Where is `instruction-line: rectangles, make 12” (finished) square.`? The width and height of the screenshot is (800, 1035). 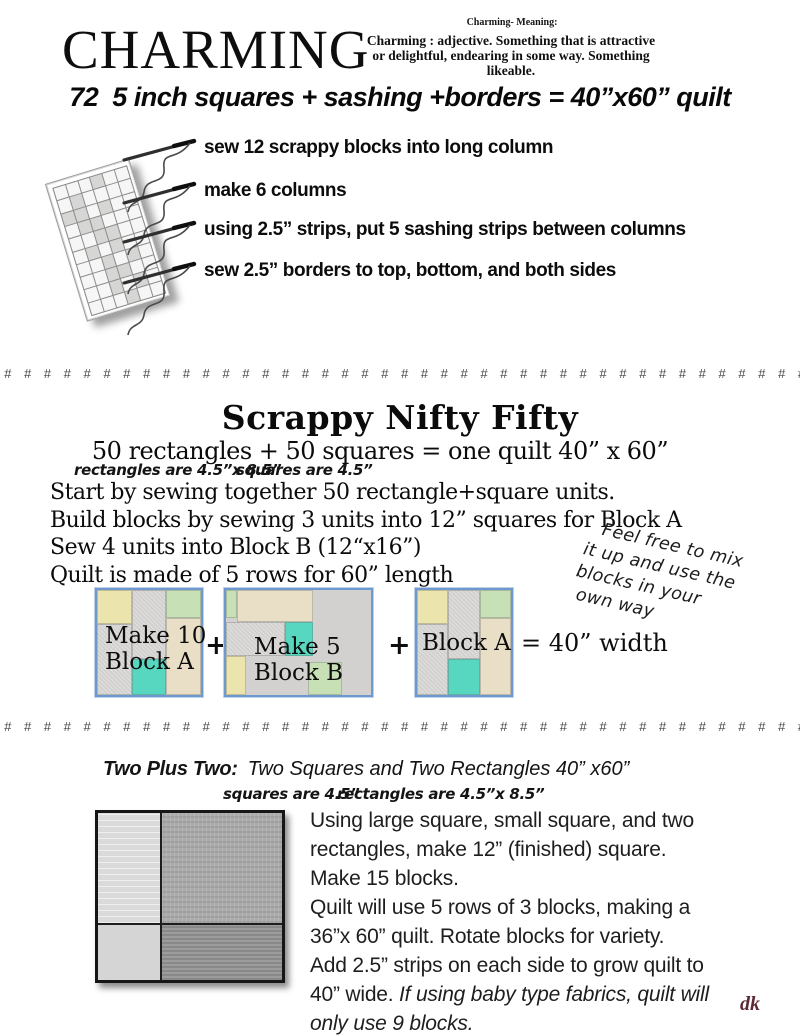
instruction-line: rectangles, make 12” (finished) square. is located at coordinates (488, 849).